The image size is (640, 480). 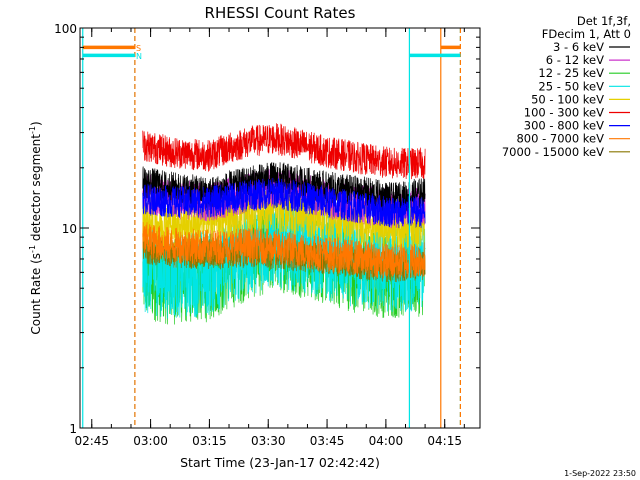 What do you see at coordinates (571, 86) in the screenshot?
I see `legend-entry: 25 - 50 keV` at bounding box center [571, 86].